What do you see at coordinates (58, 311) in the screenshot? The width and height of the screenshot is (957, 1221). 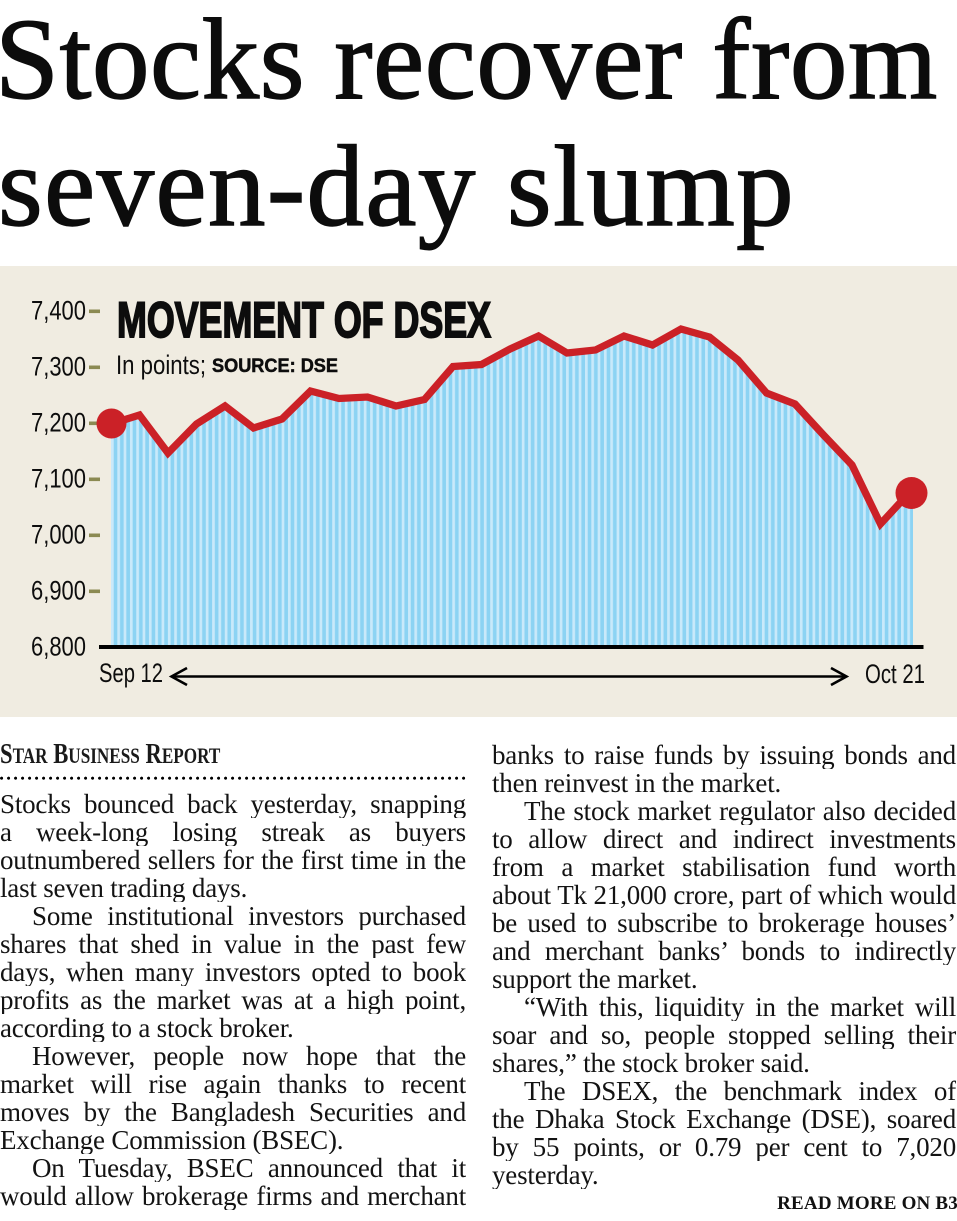 I see `svg-text: 7,400` at bounding box center [58, 311].